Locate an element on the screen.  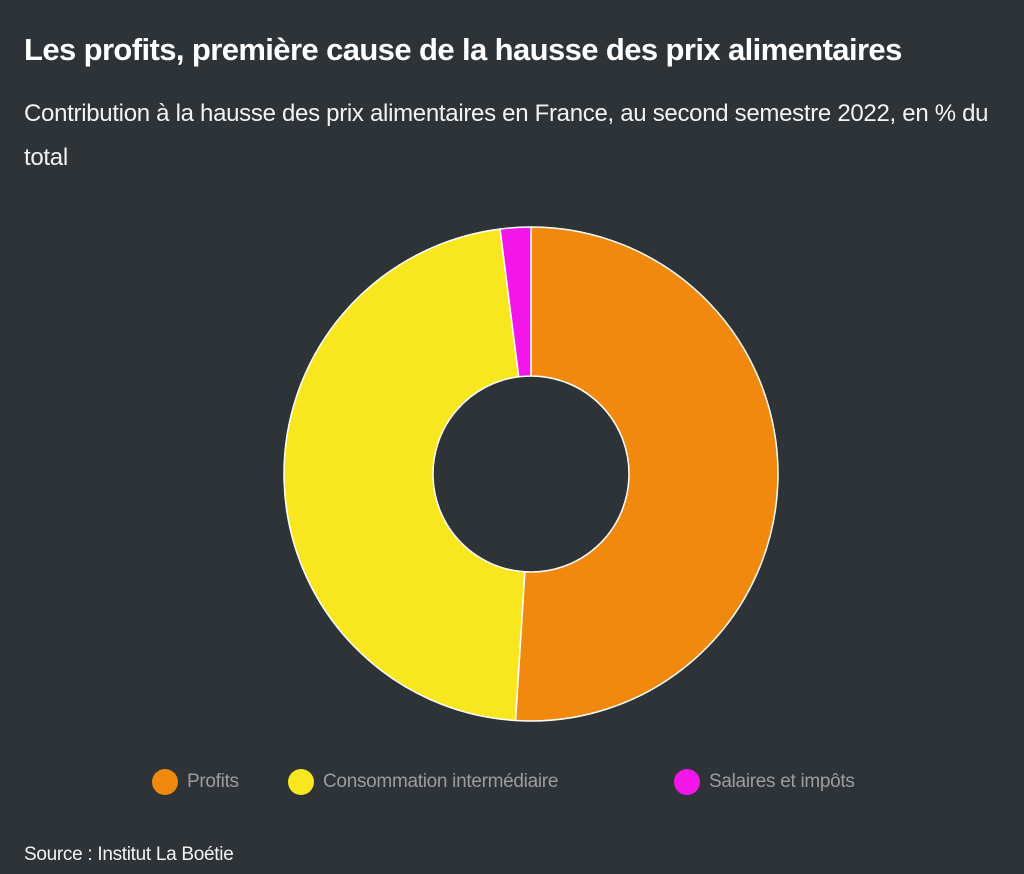
legend-item-consommation: Consommation intermédiaire is located at coordinates (423, 782).